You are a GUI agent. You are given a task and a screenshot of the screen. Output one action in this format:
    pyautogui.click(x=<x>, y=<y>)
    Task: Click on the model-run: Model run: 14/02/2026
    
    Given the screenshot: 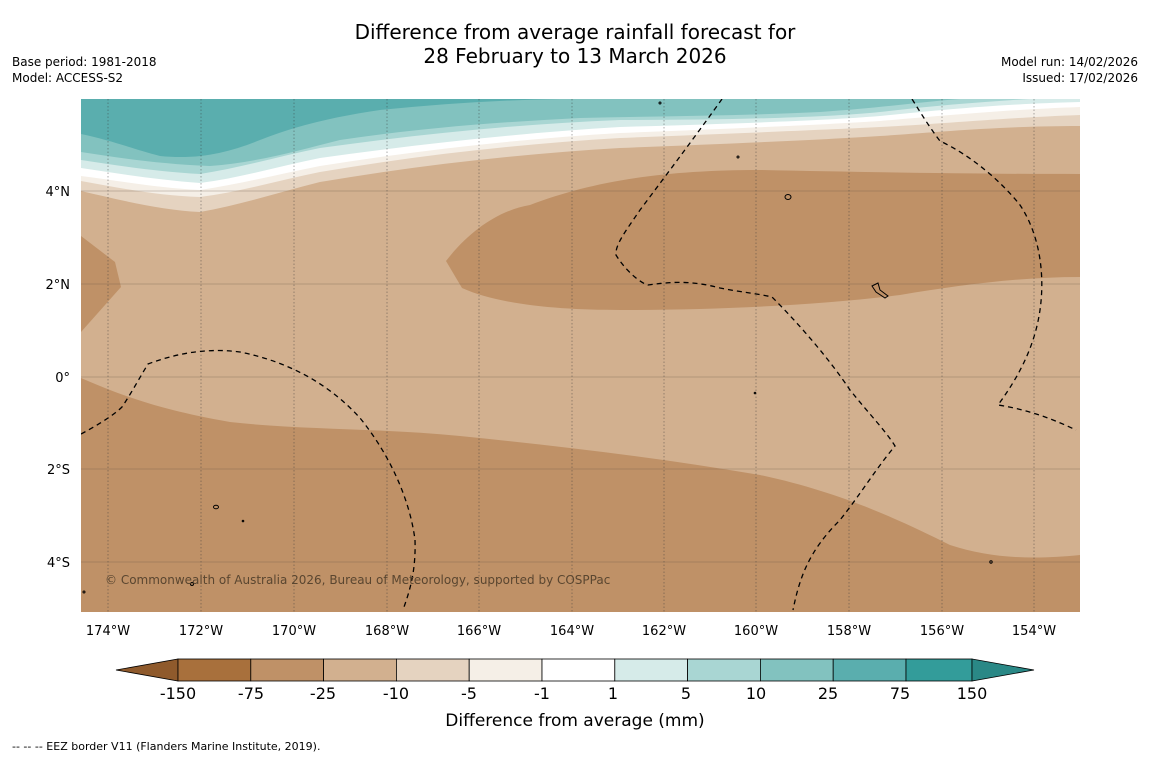 What is the action you would take?
    pyautogui.click(x=1069, y=62)
    